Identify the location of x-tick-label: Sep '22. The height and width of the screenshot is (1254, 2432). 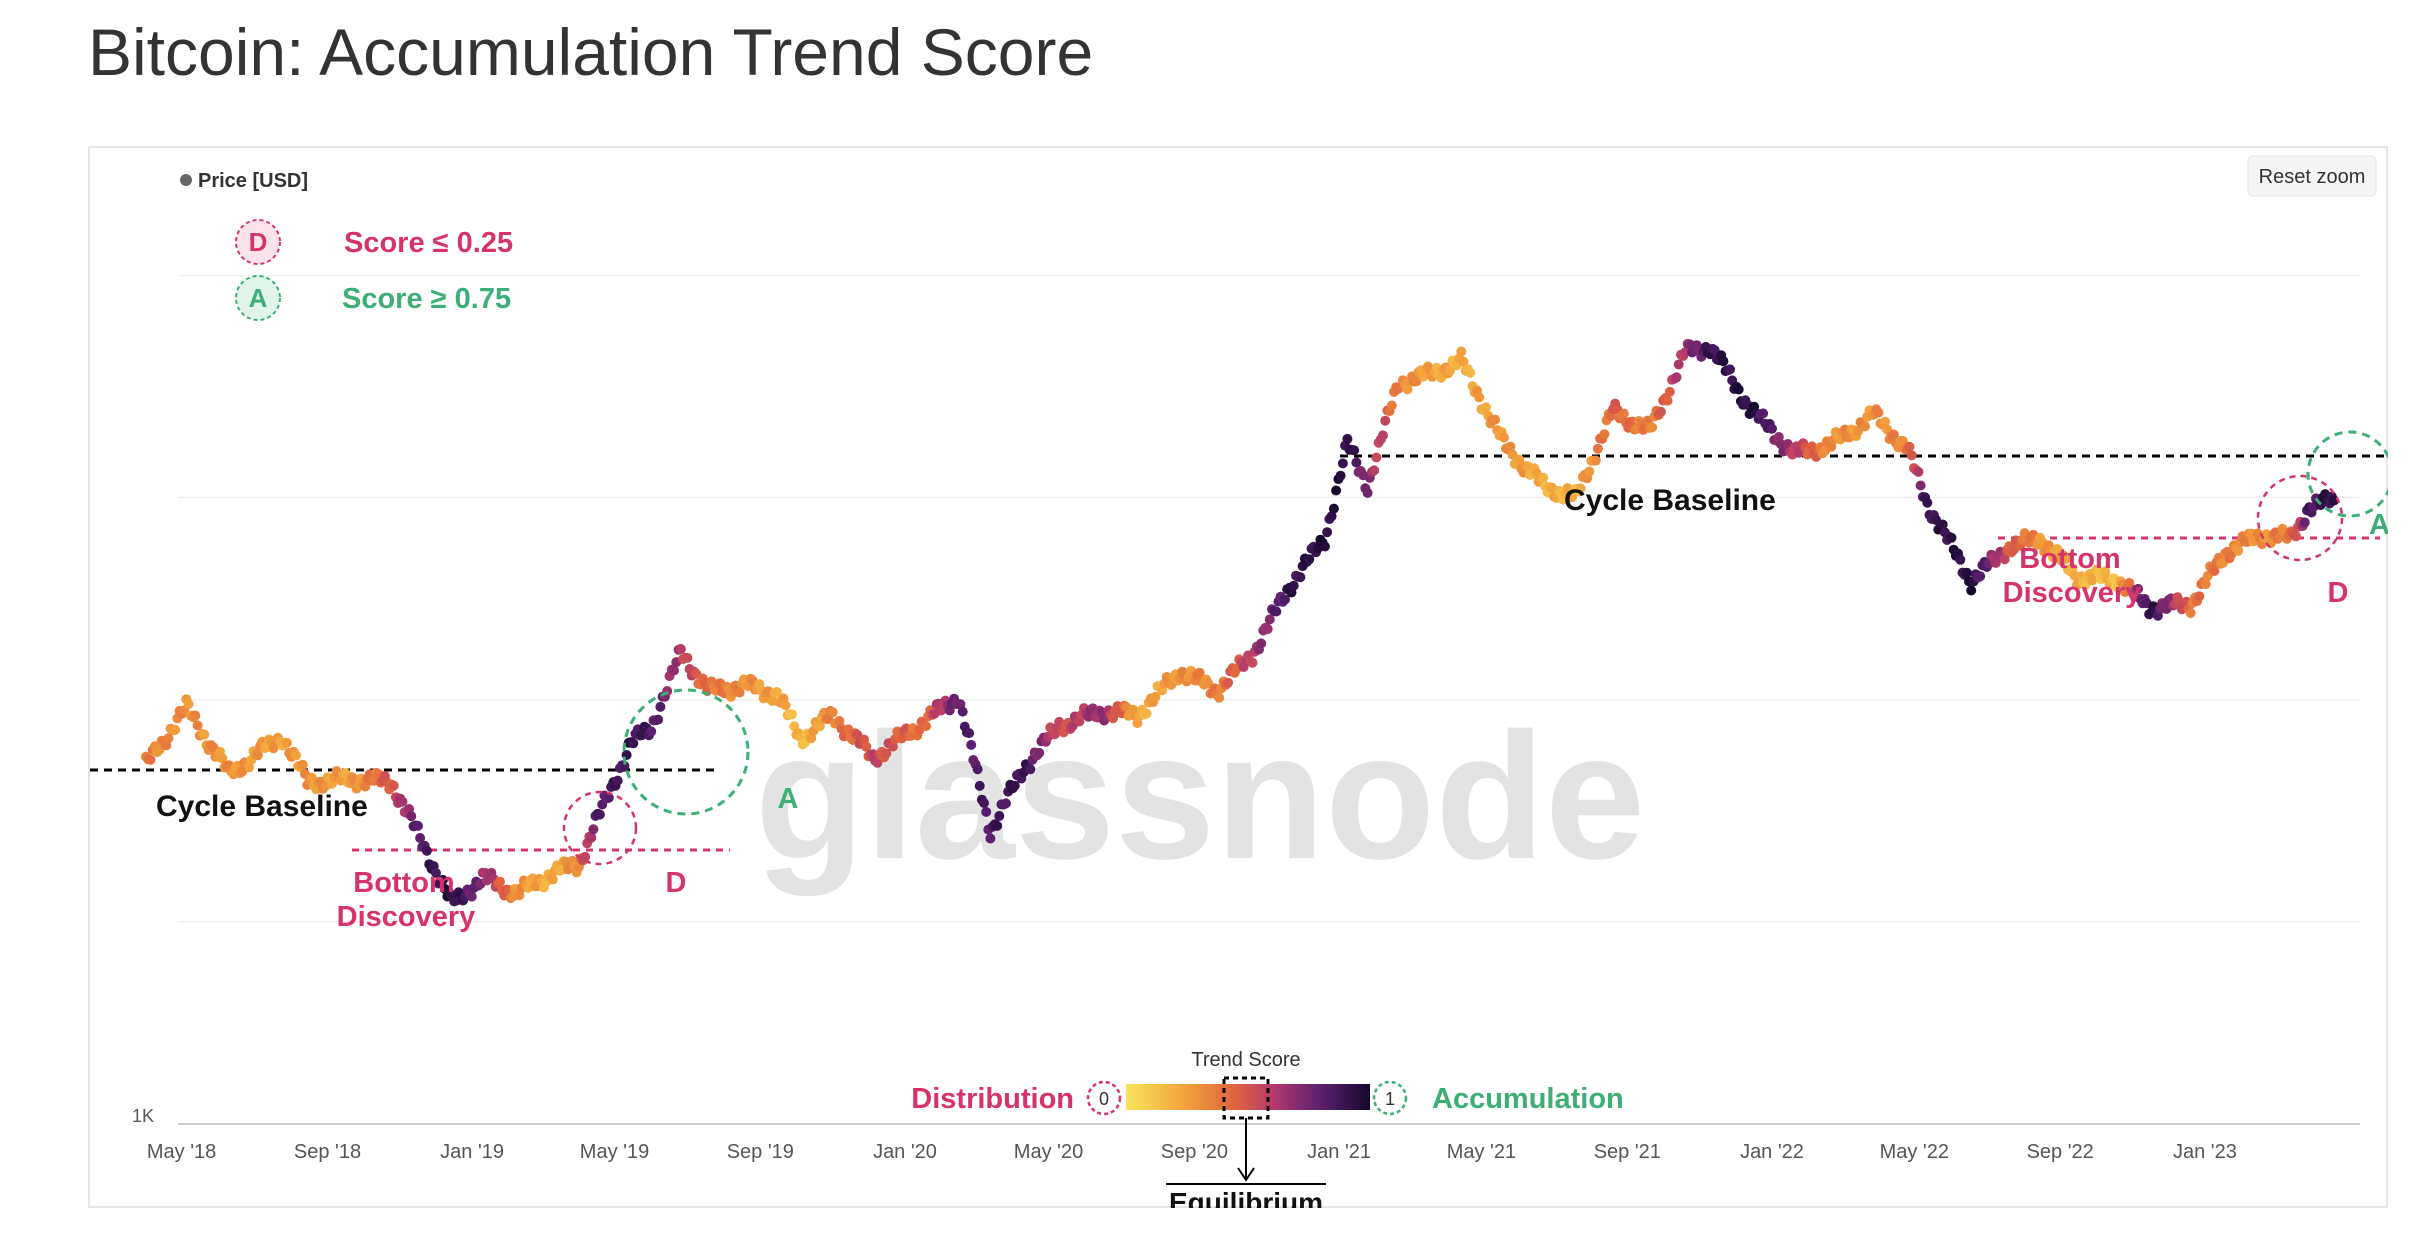
(2060, 1152).